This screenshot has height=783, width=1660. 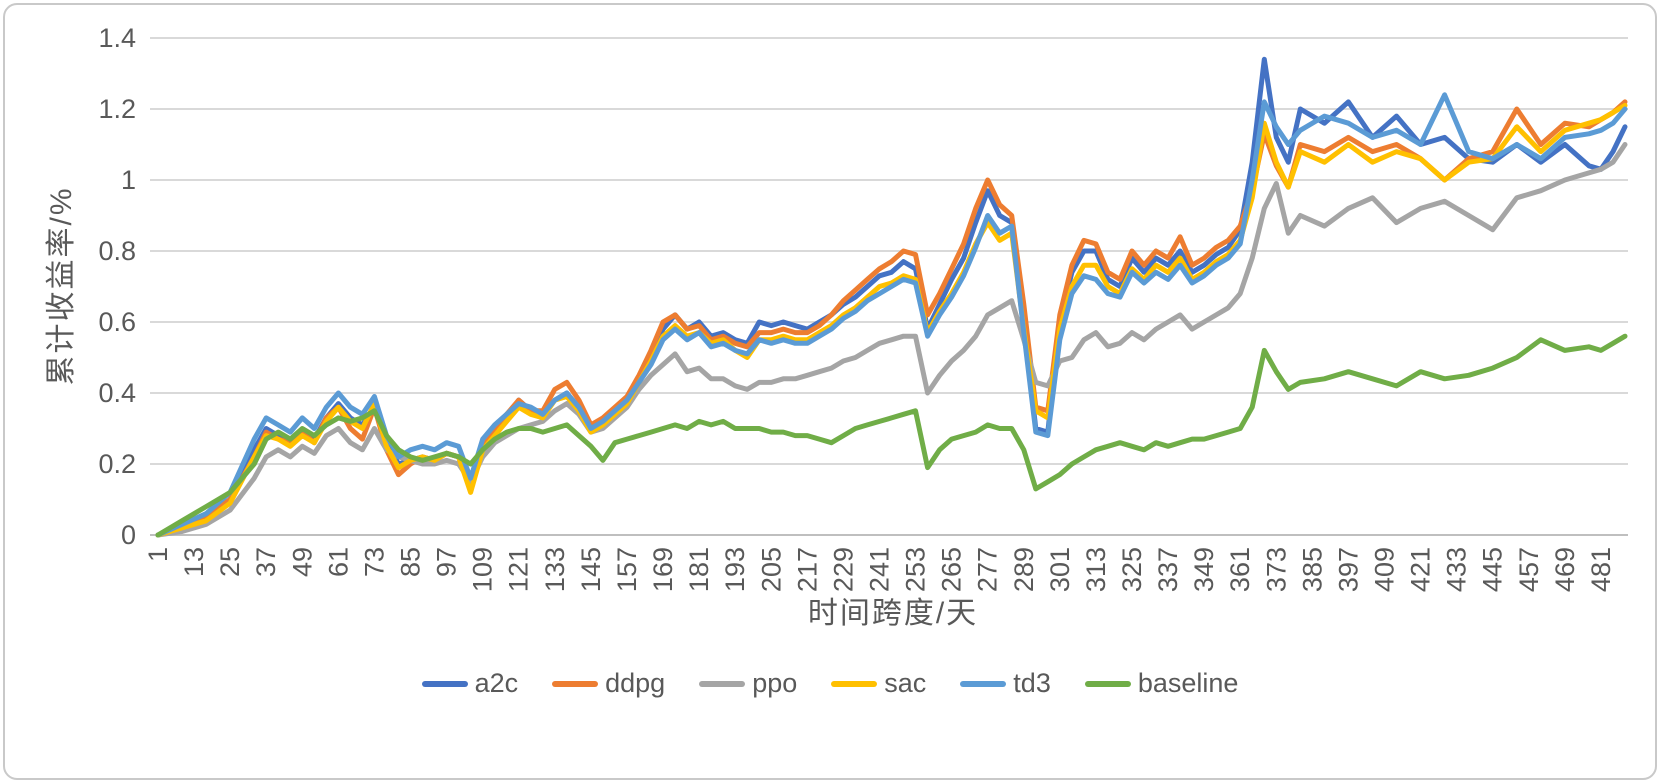 I want to click on y-tick-label: 0, so click(x=128, y=535).